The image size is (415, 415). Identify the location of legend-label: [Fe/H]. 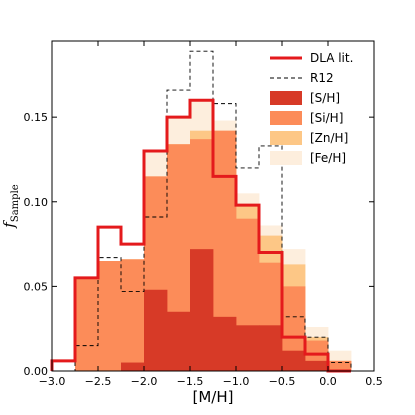
(328, 158).